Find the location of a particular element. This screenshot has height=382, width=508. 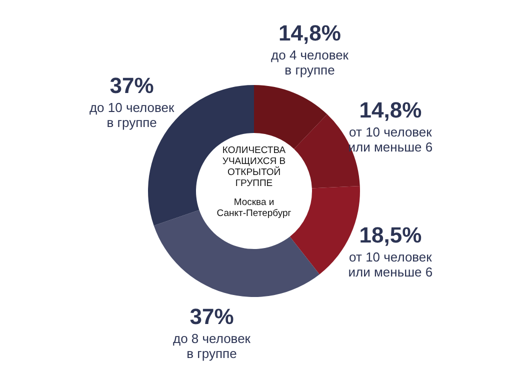

slice-label: от 10 человек или меньше 6 is located at coordinates (390, 264).